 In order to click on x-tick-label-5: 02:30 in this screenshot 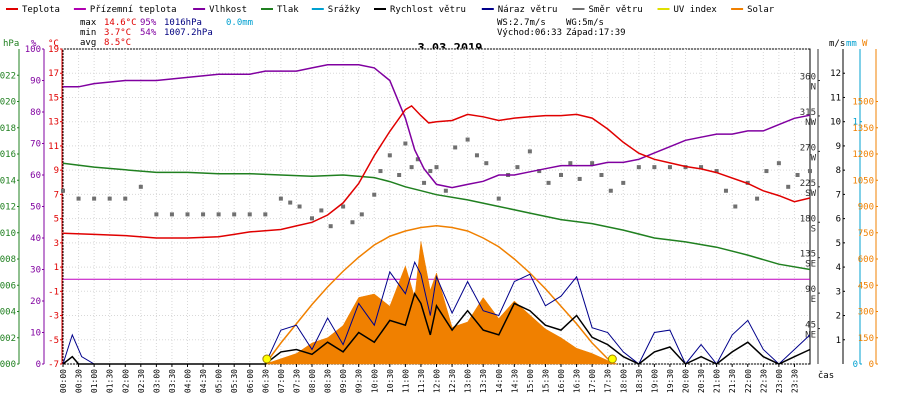, I will do `click(141, 381)`.